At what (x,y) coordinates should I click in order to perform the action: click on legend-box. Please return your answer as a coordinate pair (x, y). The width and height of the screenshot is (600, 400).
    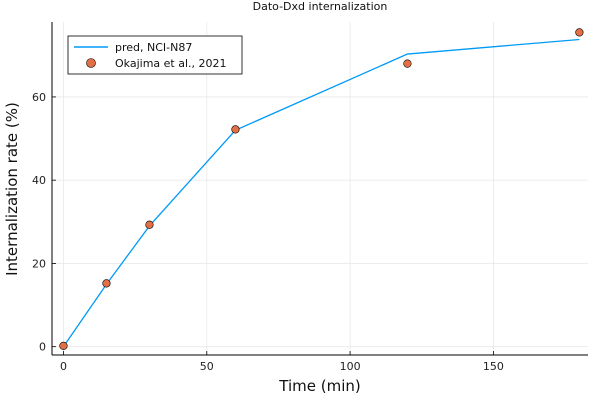
    Looking at the image, I should click on (155, 55).